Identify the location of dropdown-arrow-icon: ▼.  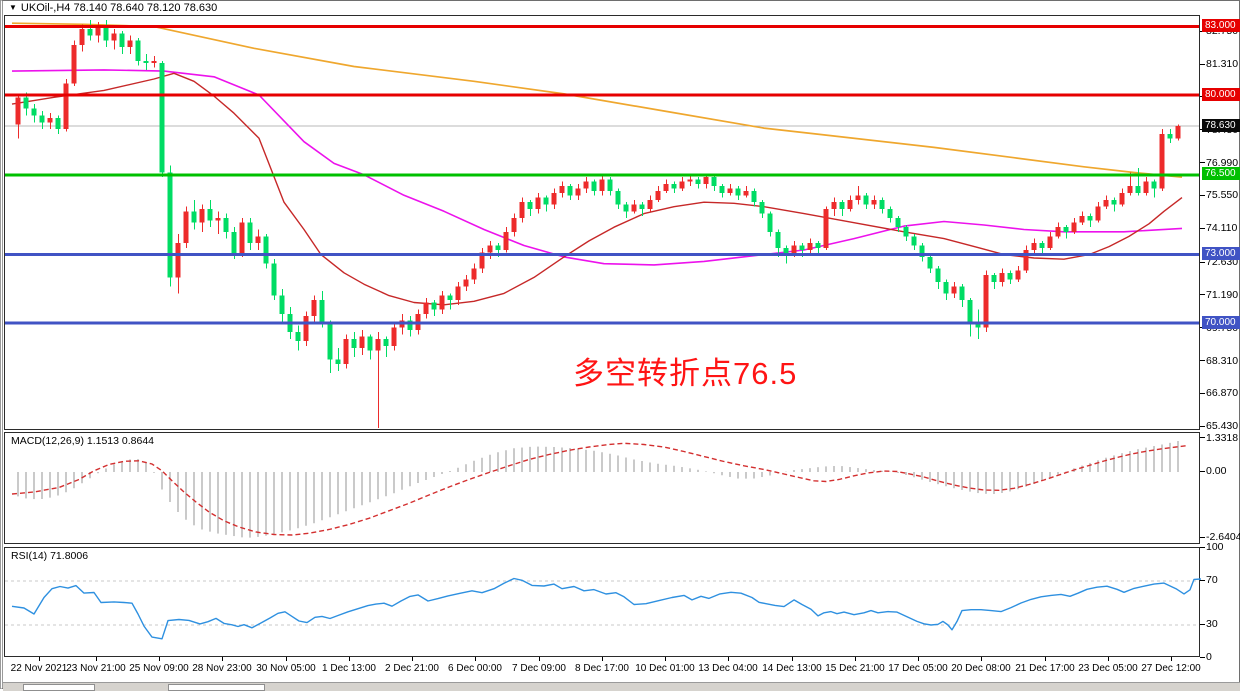
(13, 7).